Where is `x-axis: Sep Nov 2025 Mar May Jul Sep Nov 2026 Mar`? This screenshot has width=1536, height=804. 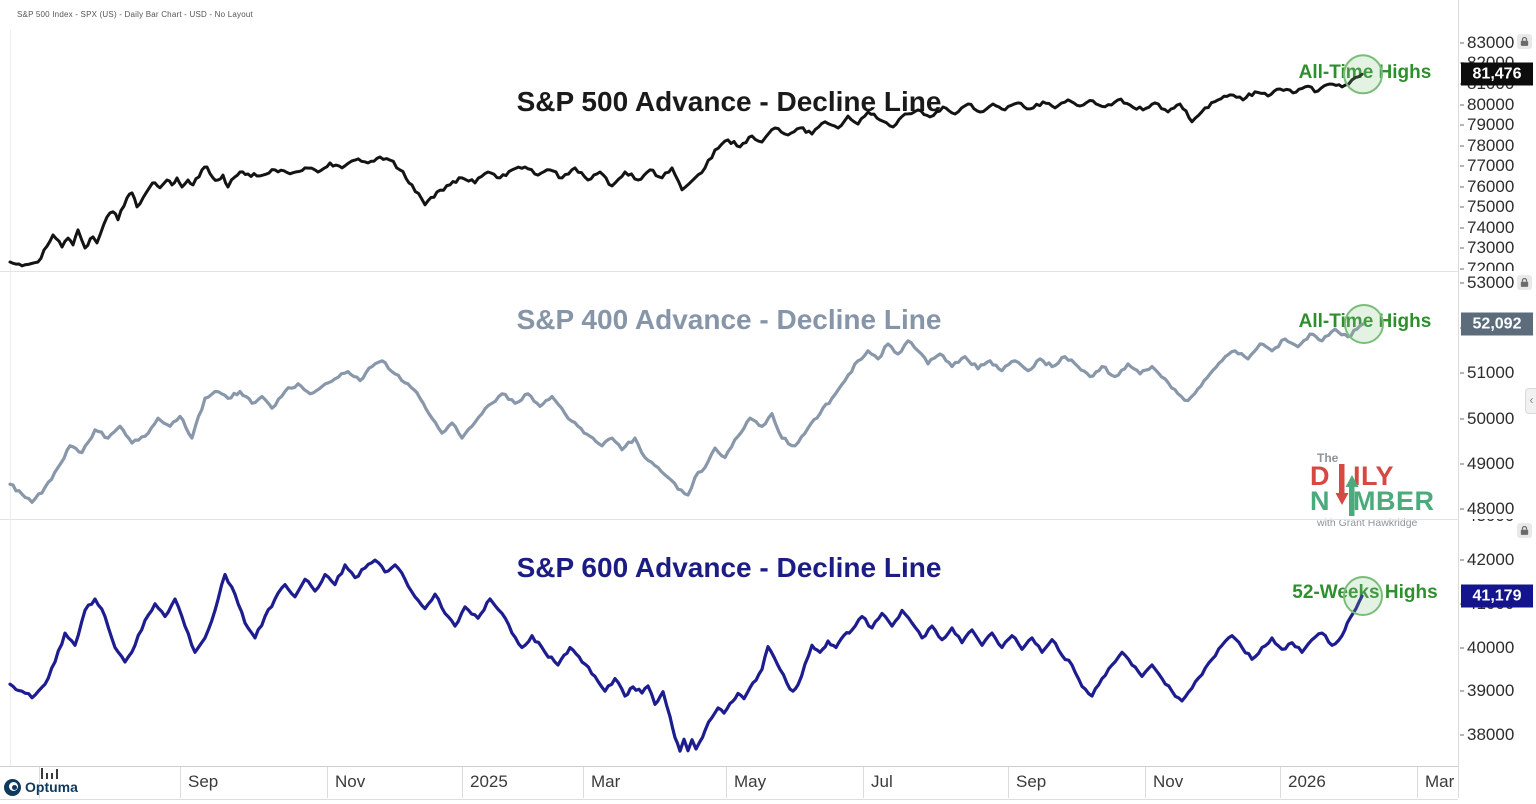
x-axis: Sep Nov 2025 Mar May Jul Sep Nov 2026 Mar is located at coordinates (729, 783).